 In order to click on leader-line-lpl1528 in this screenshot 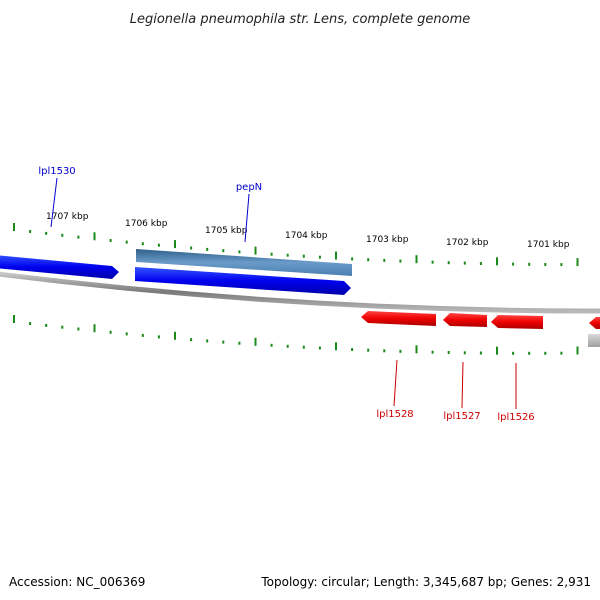, I will do `click(395, 383)`.